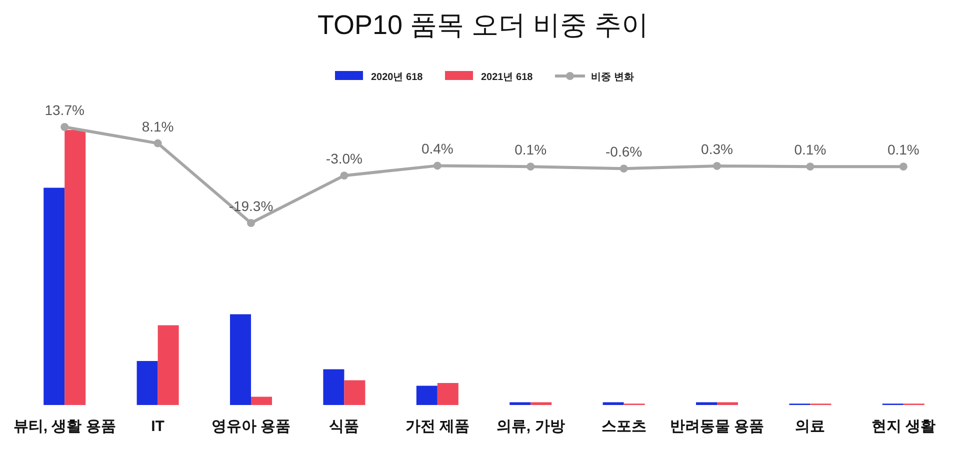 This screenshot has width=966, height=463. What do you see at coordinates (64, 110) in the screenshot?
I see `data-label: 13.7%` at bounding box center [64, 110].